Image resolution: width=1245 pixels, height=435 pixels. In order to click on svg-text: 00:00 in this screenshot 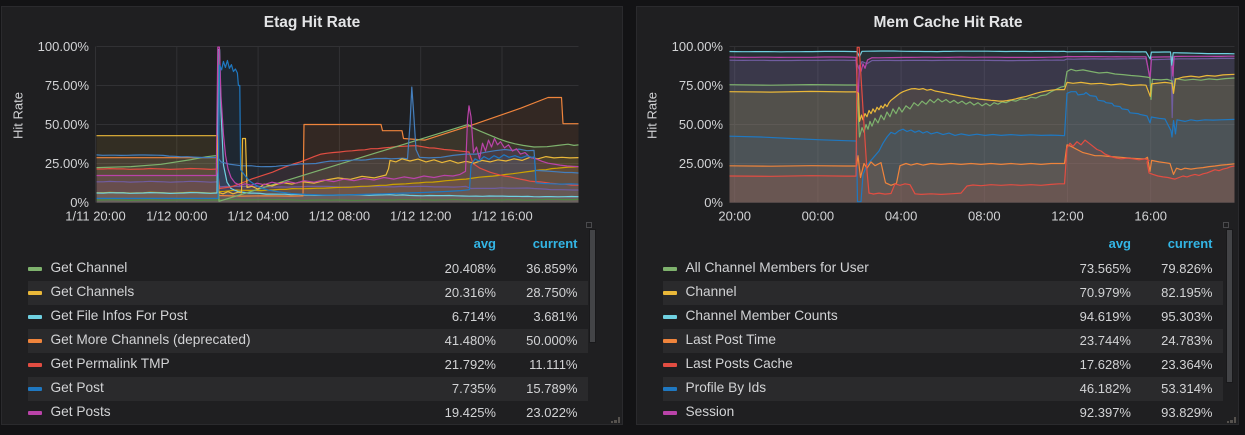, I will do `click(818, 216)`.